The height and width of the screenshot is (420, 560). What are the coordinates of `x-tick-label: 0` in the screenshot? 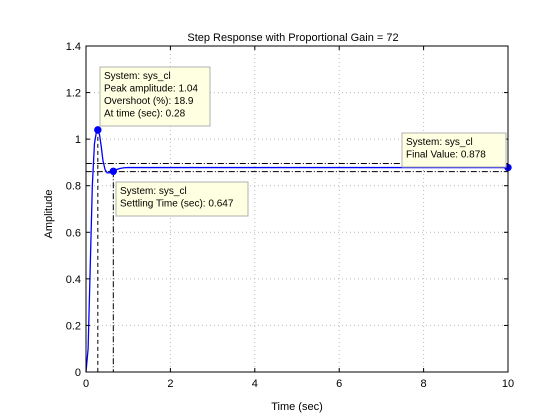 It's located at (86, 384).